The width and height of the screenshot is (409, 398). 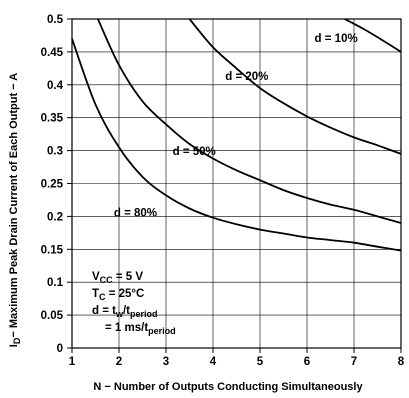 I want to click on series-label-d10: d = 10%, so click(x=336, y=39).